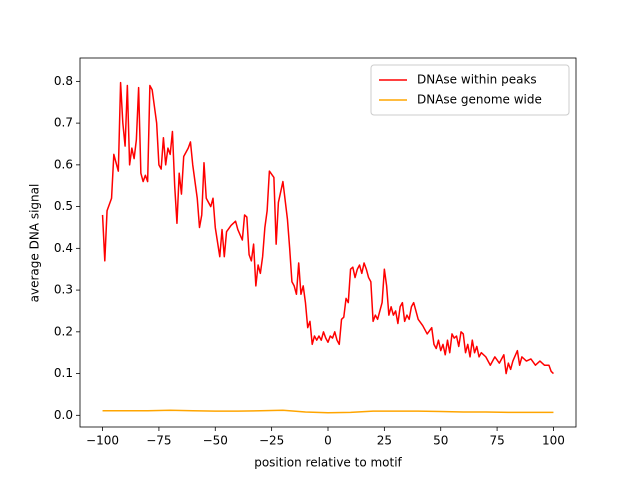 The image size is (640, 480). What do you see at coordinates (63, 206) in the screenshot?
I see `y-tick-label: 0.5` at bounding box center [63, 206].